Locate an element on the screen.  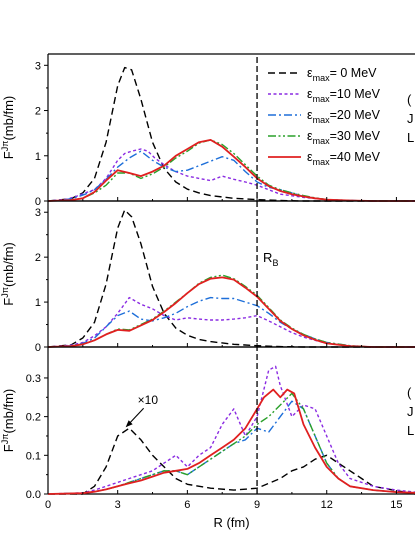
x-tick-label: 15 is located at coordinates (396, 505).